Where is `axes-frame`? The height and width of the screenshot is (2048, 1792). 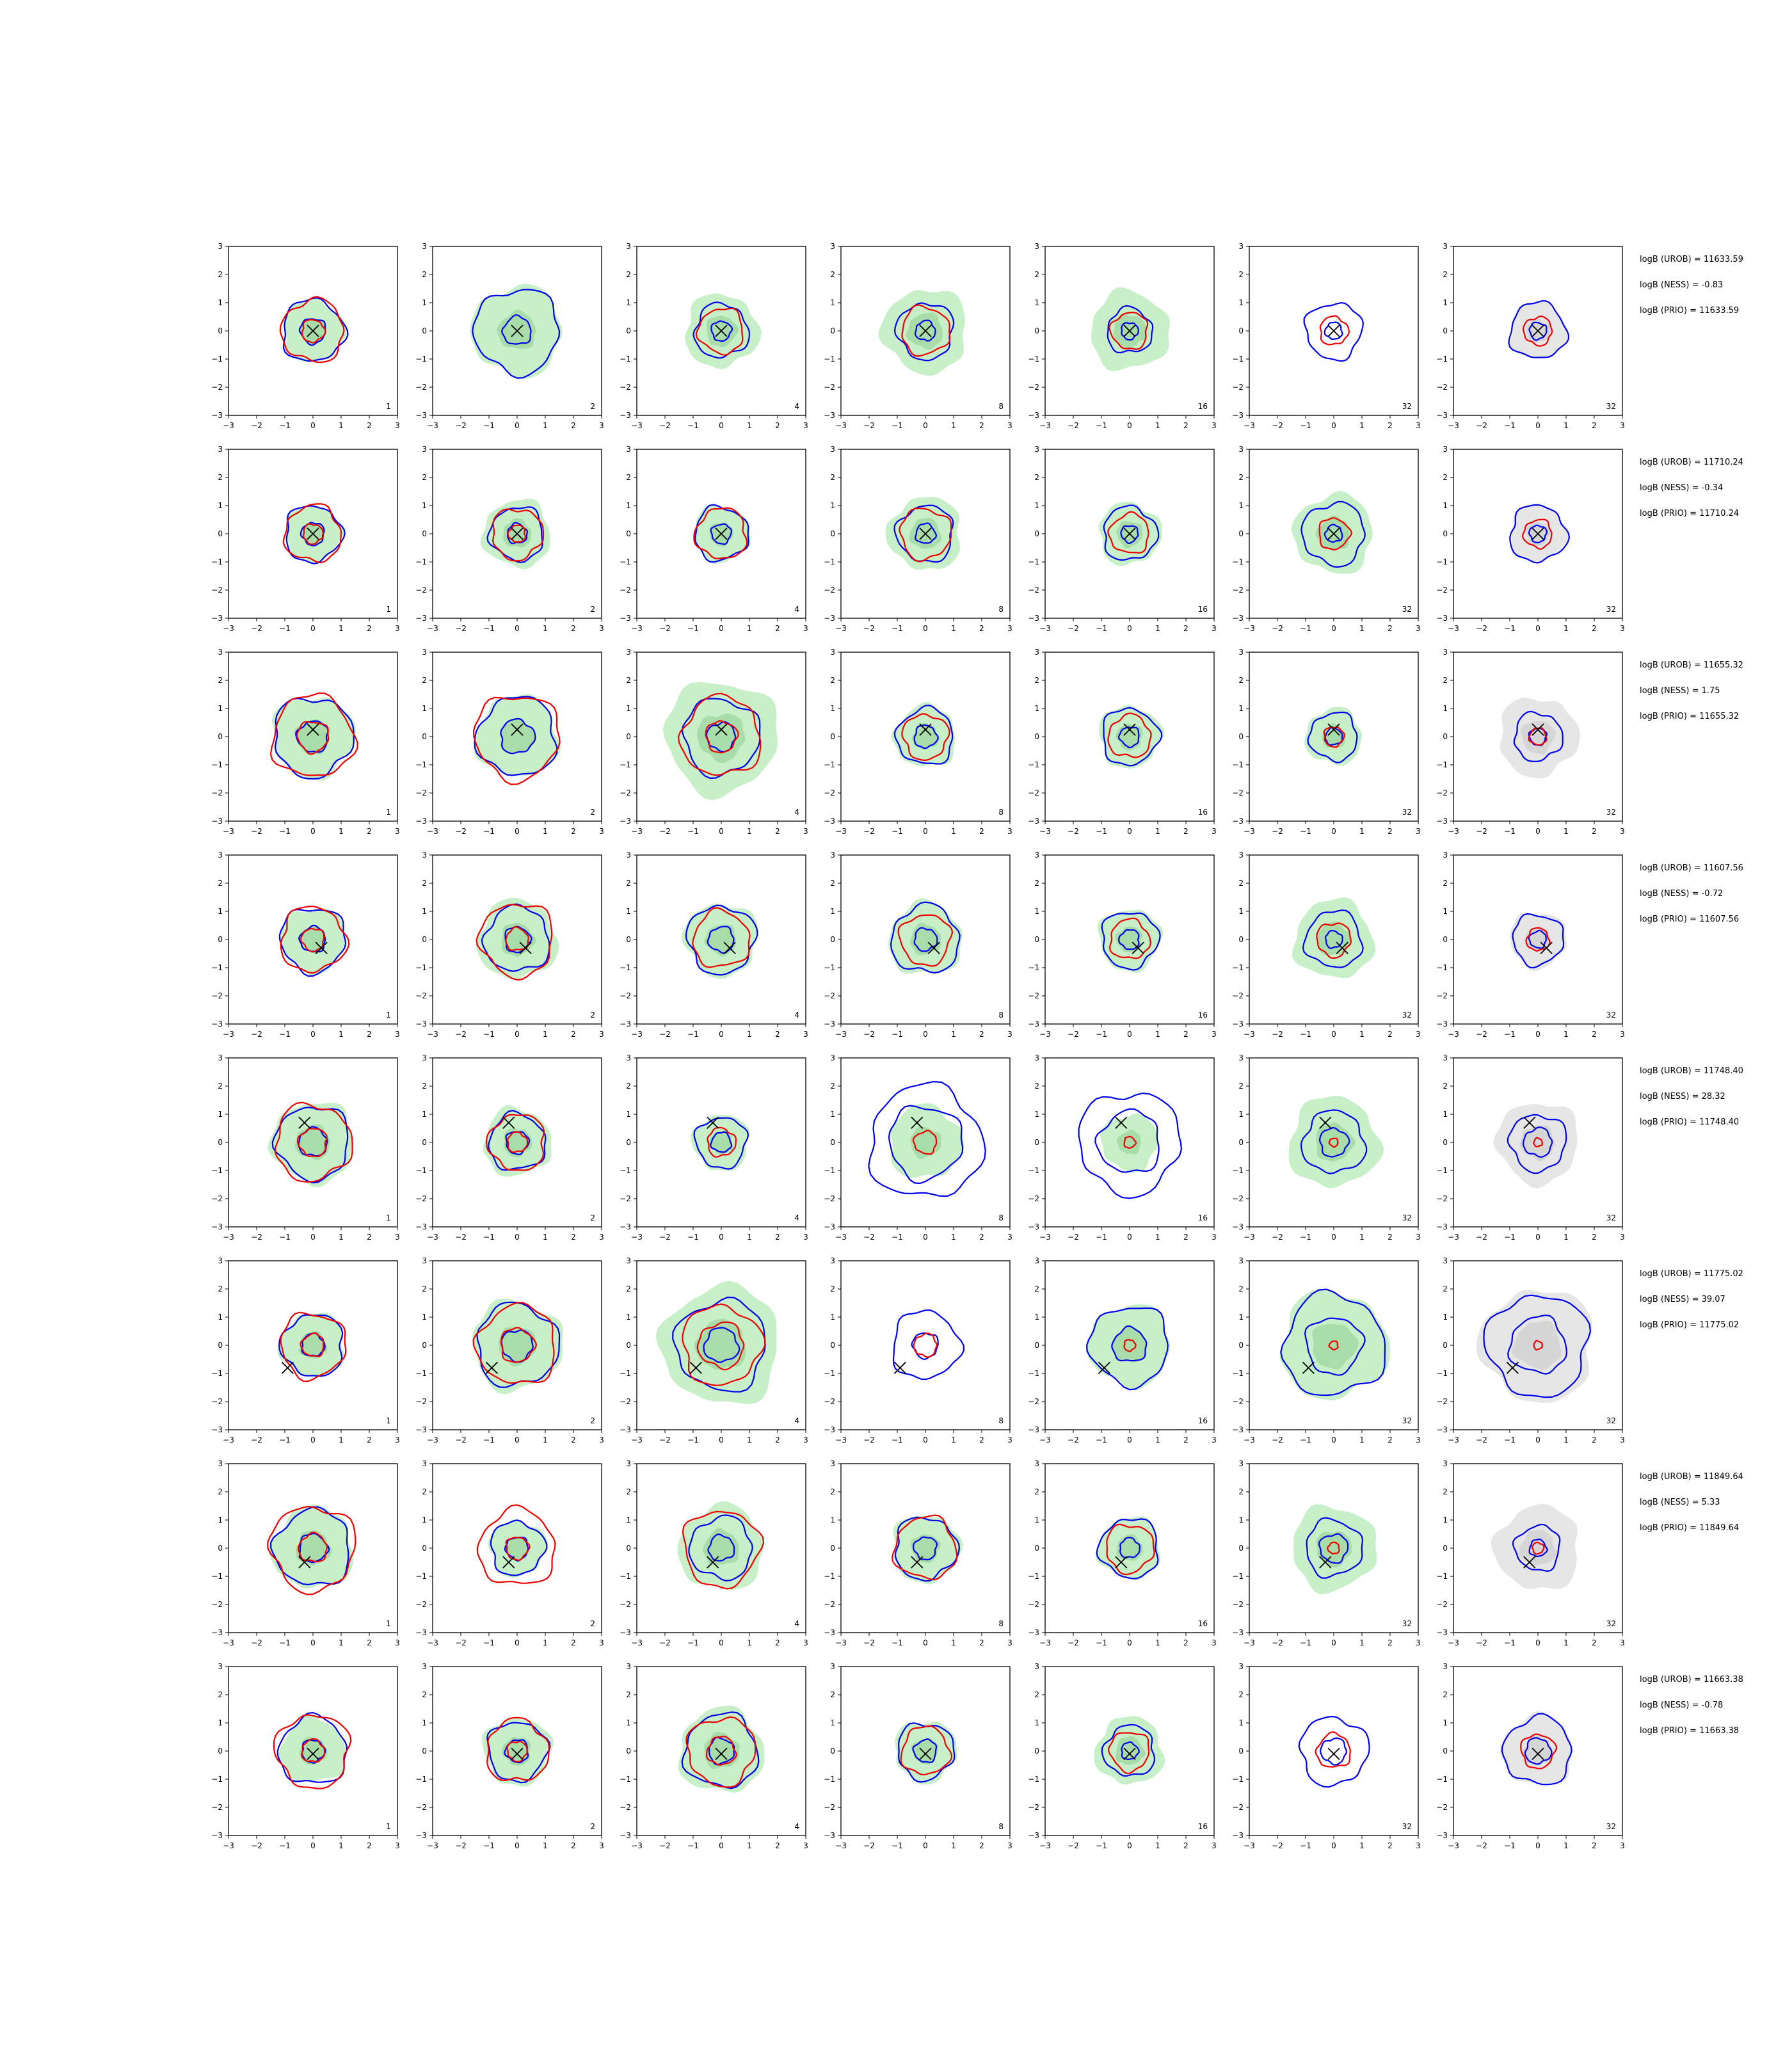 axes-frame is located at coordinates (1334, 1751).